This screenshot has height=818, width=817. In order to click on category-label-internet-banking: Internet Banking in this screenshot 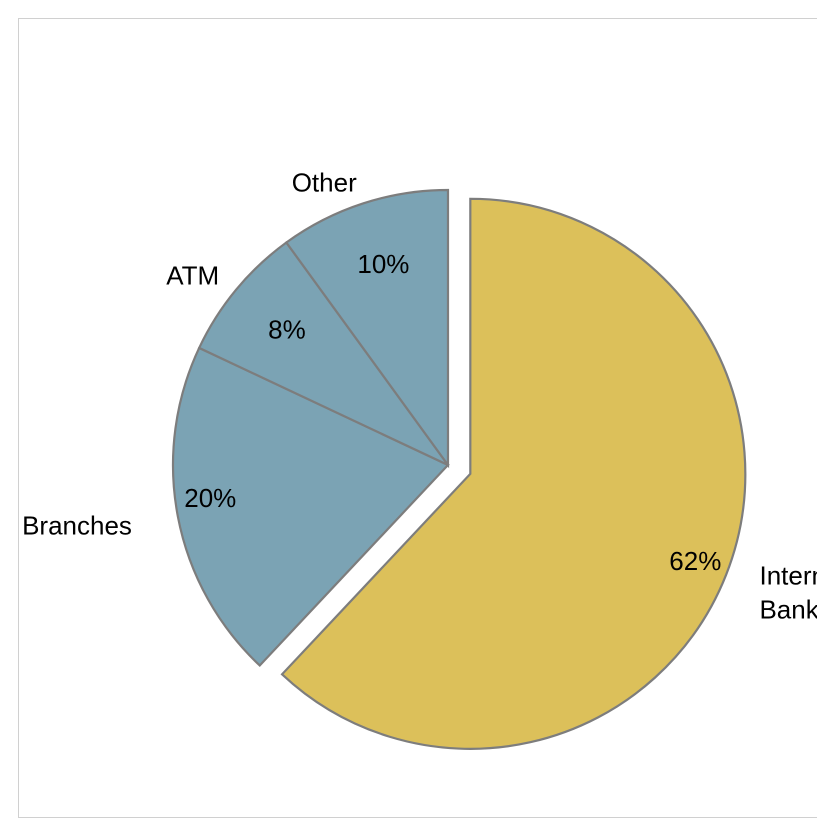, I will do `click(788, 592)`.